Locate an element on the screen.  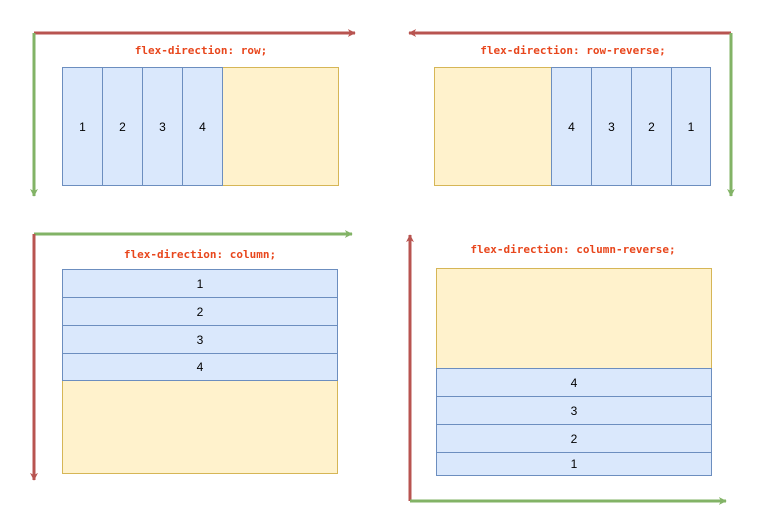
row-label: flex-direction: row; is located at coordinates (201, 50).